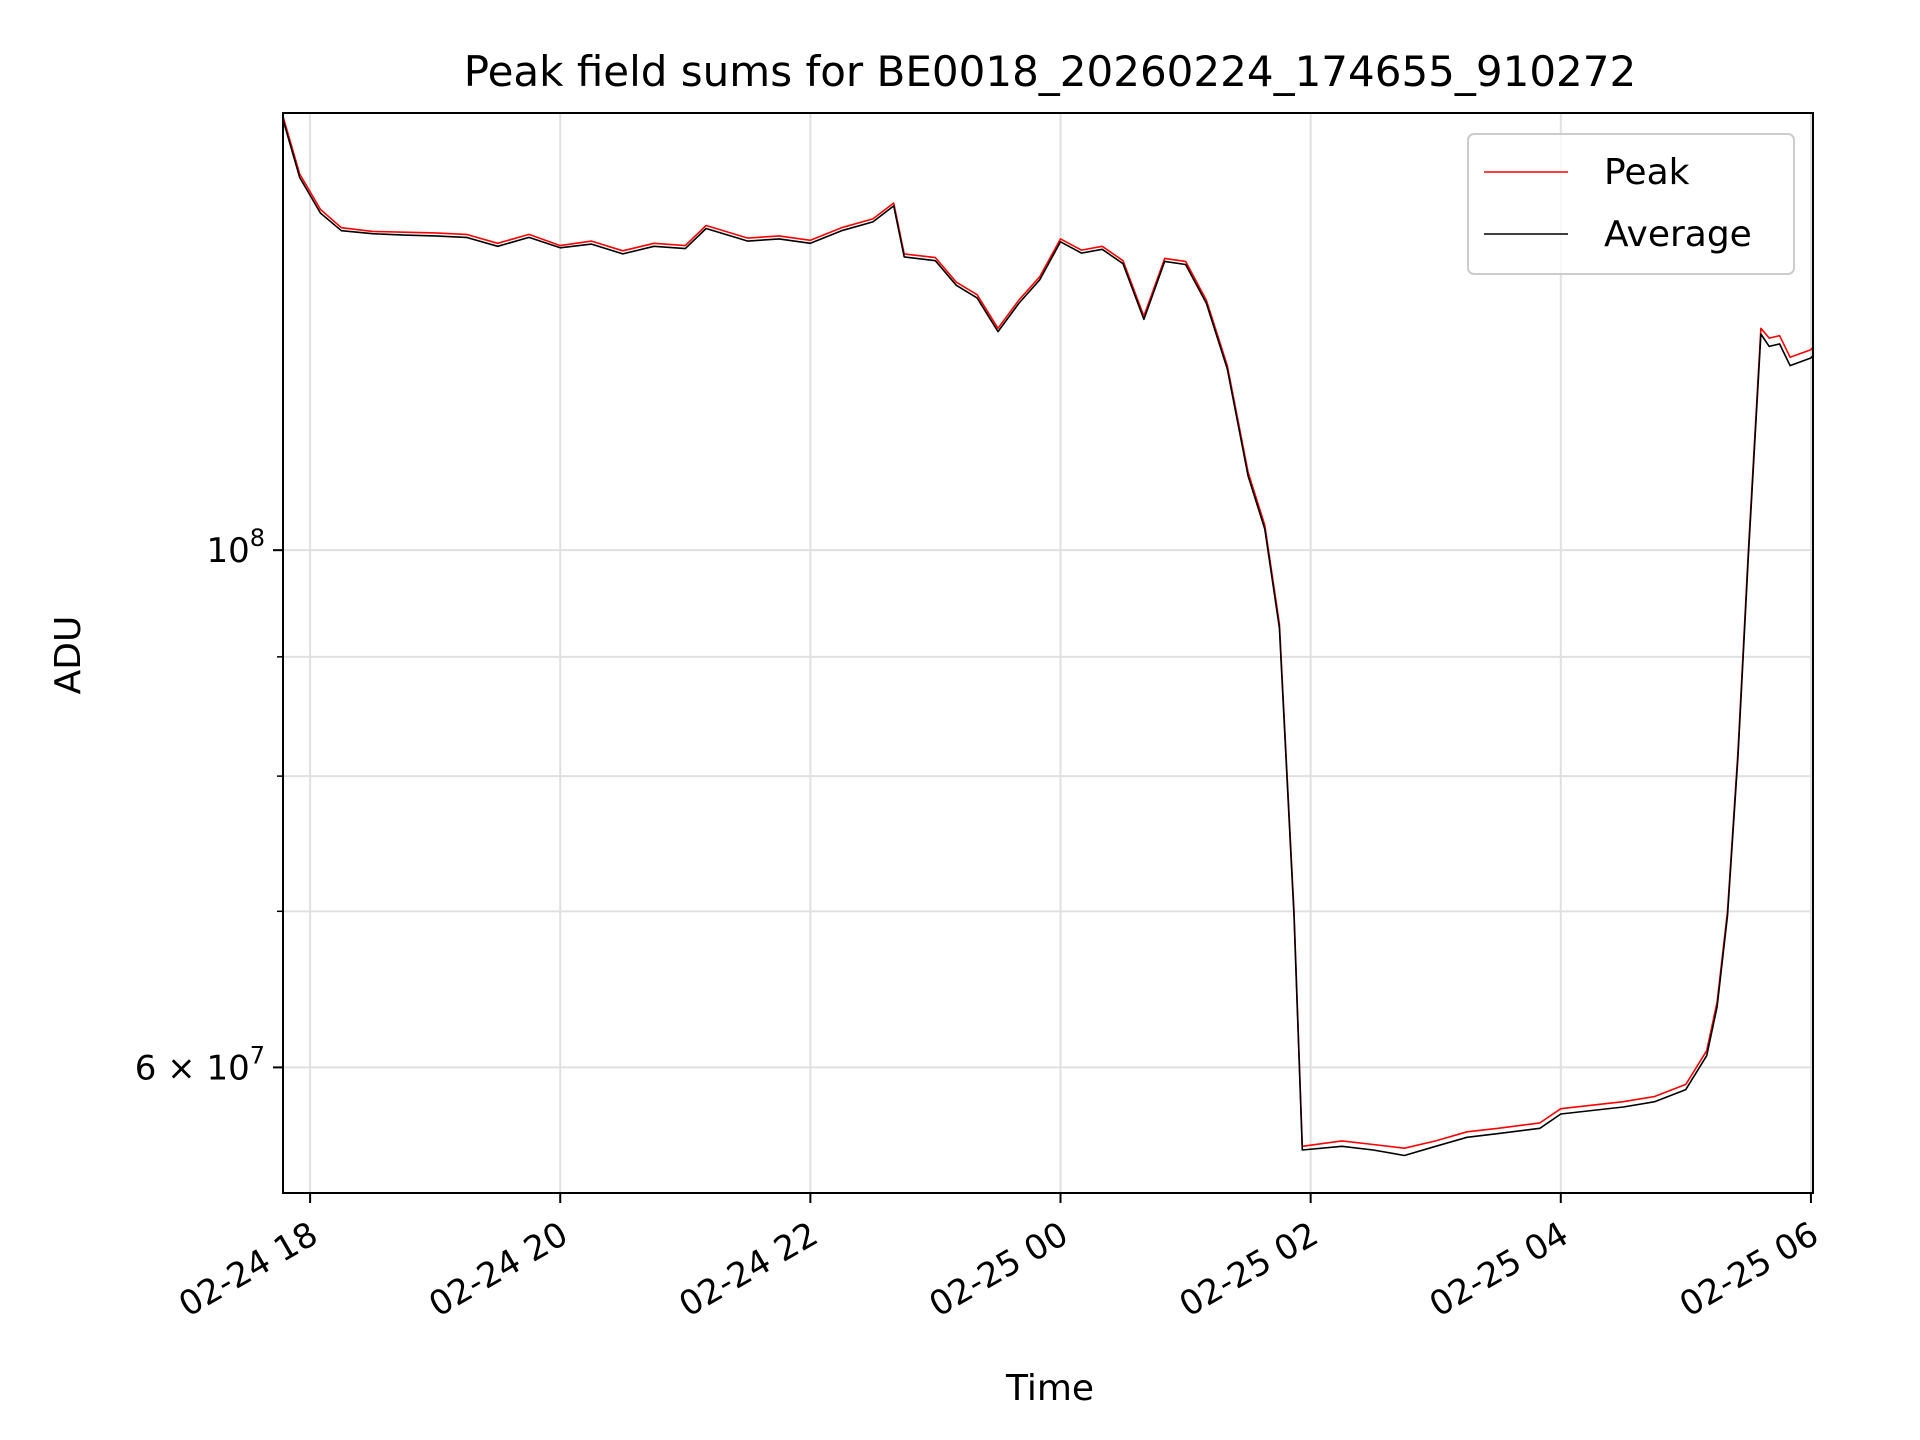 This screenshot has height=1440, width=1920. I want to click on legend-box, so click(1631, 204).